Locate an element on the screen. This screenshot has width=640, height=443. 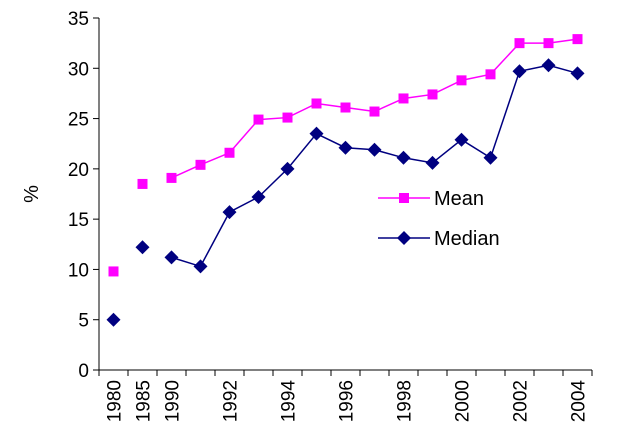
y-tick-label: 0 is located at coordinates (83, 371).